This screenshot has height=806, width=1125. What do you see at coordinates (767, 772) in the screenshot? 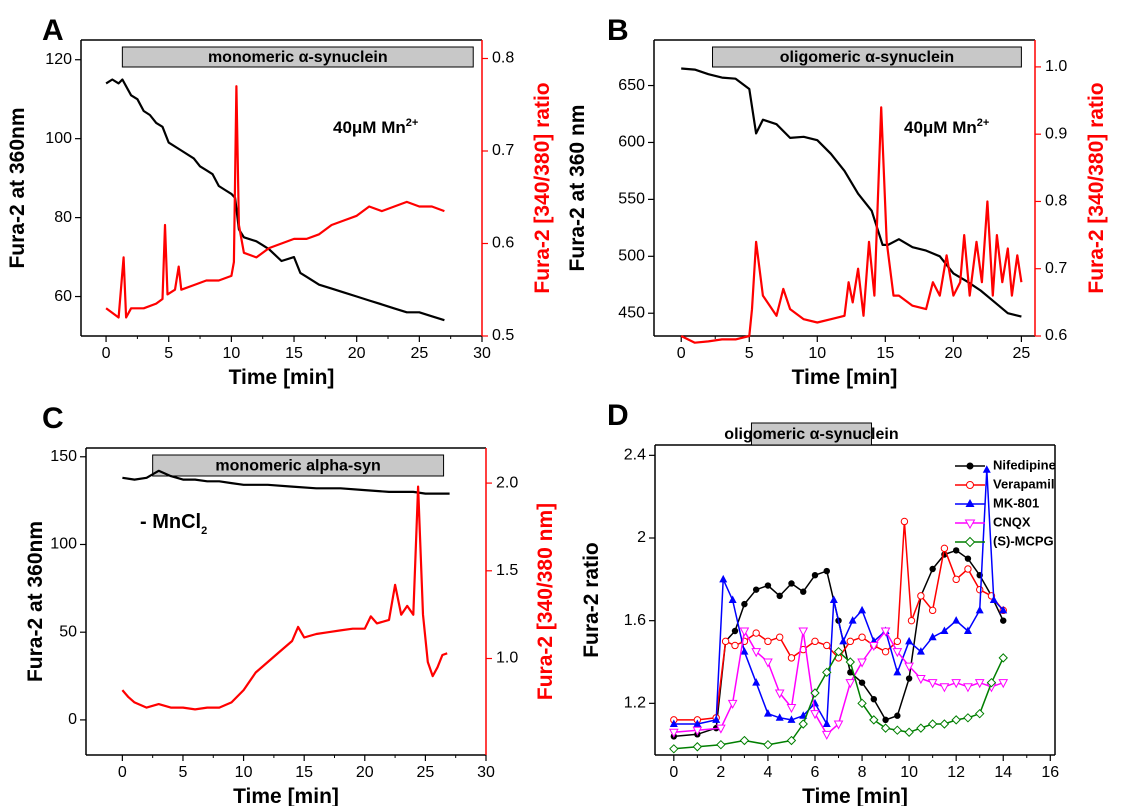
I see `panel-d-x-tick-label: 4` at bounding box center [767, 772].